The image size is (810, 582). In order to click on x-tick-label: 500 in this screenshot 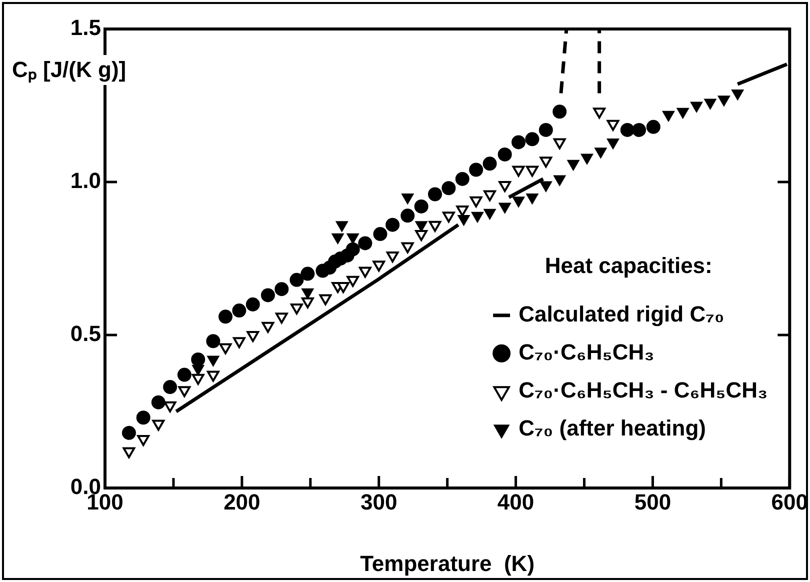, I will do `click(653, 501)`.